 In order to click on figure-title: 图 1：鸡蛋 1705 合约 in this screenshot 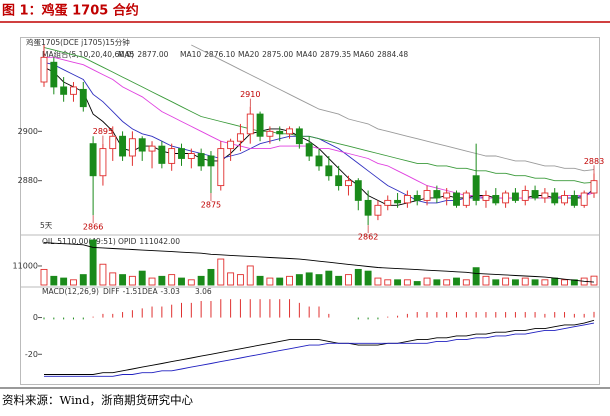, I will do `click(70, 11)`.